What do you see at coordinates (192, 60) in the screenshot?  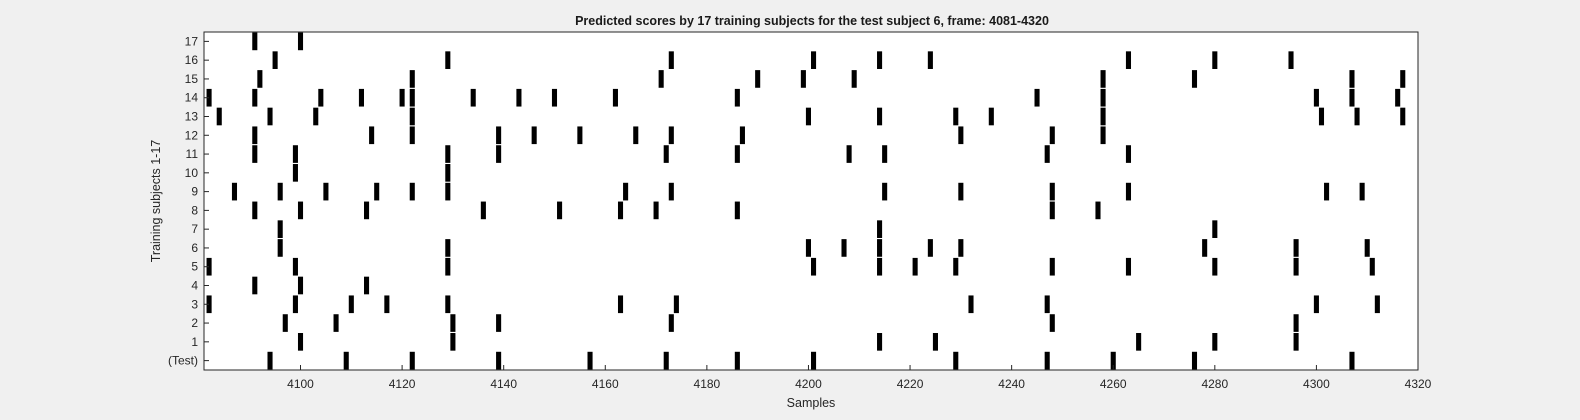 I see `y-tick-label: 16` at bounding box center [192, 60].